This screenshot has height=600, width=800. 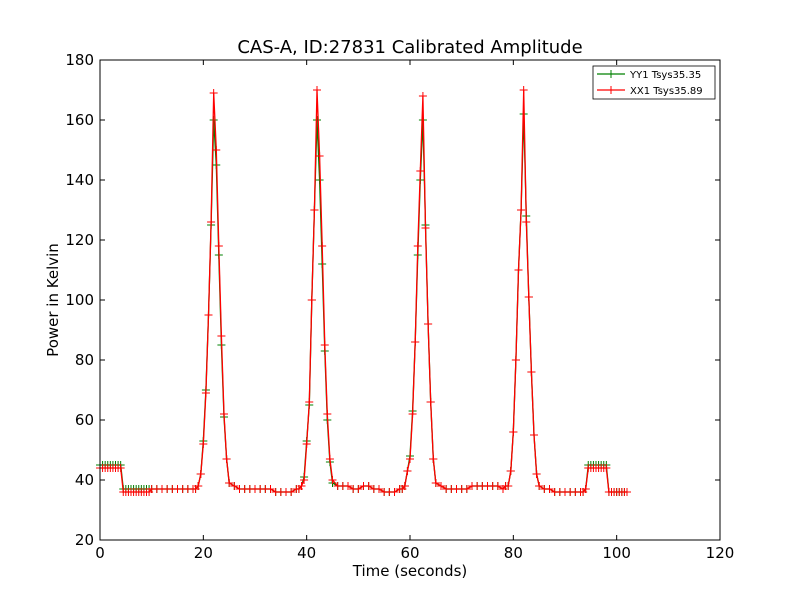 I want to click on legend-label: XX1 Tsys35.89, so click(x=666, y=91).